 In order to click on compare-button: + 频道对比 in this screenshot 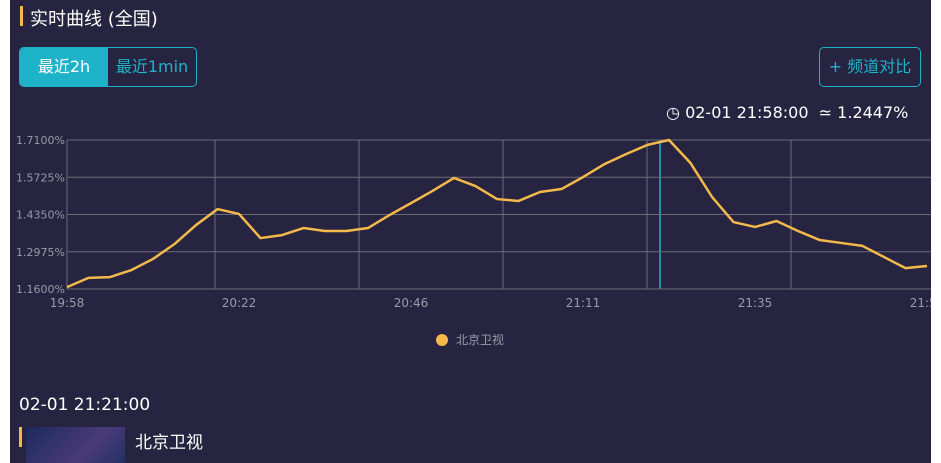, I will do `click(870, 67)`.